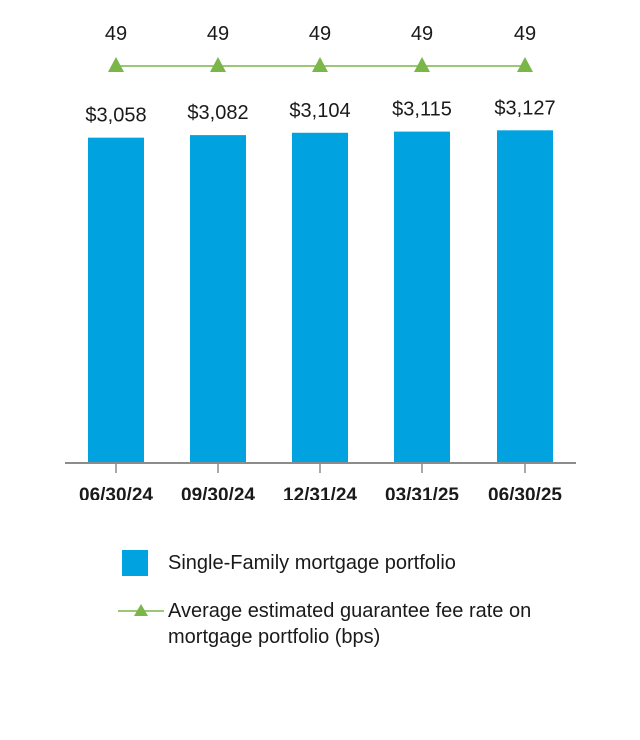  I want to click on fee-rate-label-0: 49, so click(116, 34).